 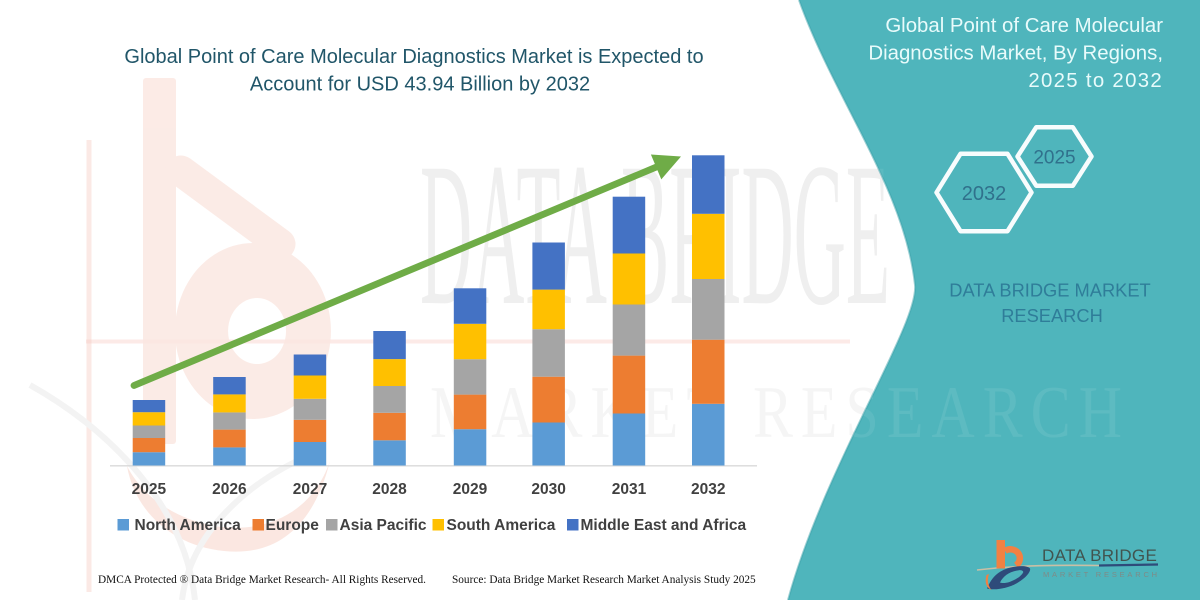 I want to click on svg-text:Account for USD 43.94 Billion: Account for USD 43.94 Billion by 2032, so click(x=420, y=85).